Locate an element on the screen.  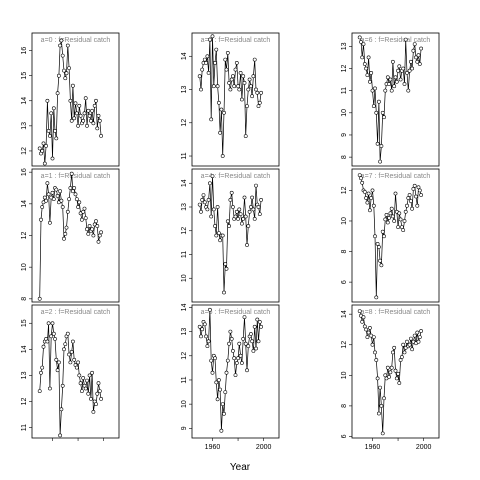
y-tick-label: 8 is located at coordinates (344, 157).